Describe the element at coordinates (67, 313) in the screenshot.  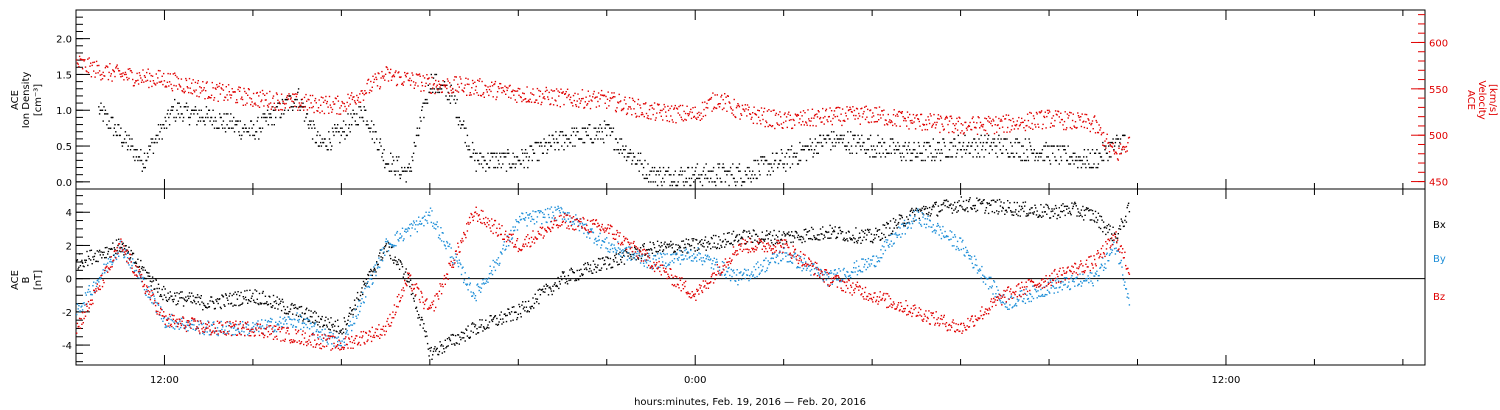
I see `b-tick-label: -2` at that location.